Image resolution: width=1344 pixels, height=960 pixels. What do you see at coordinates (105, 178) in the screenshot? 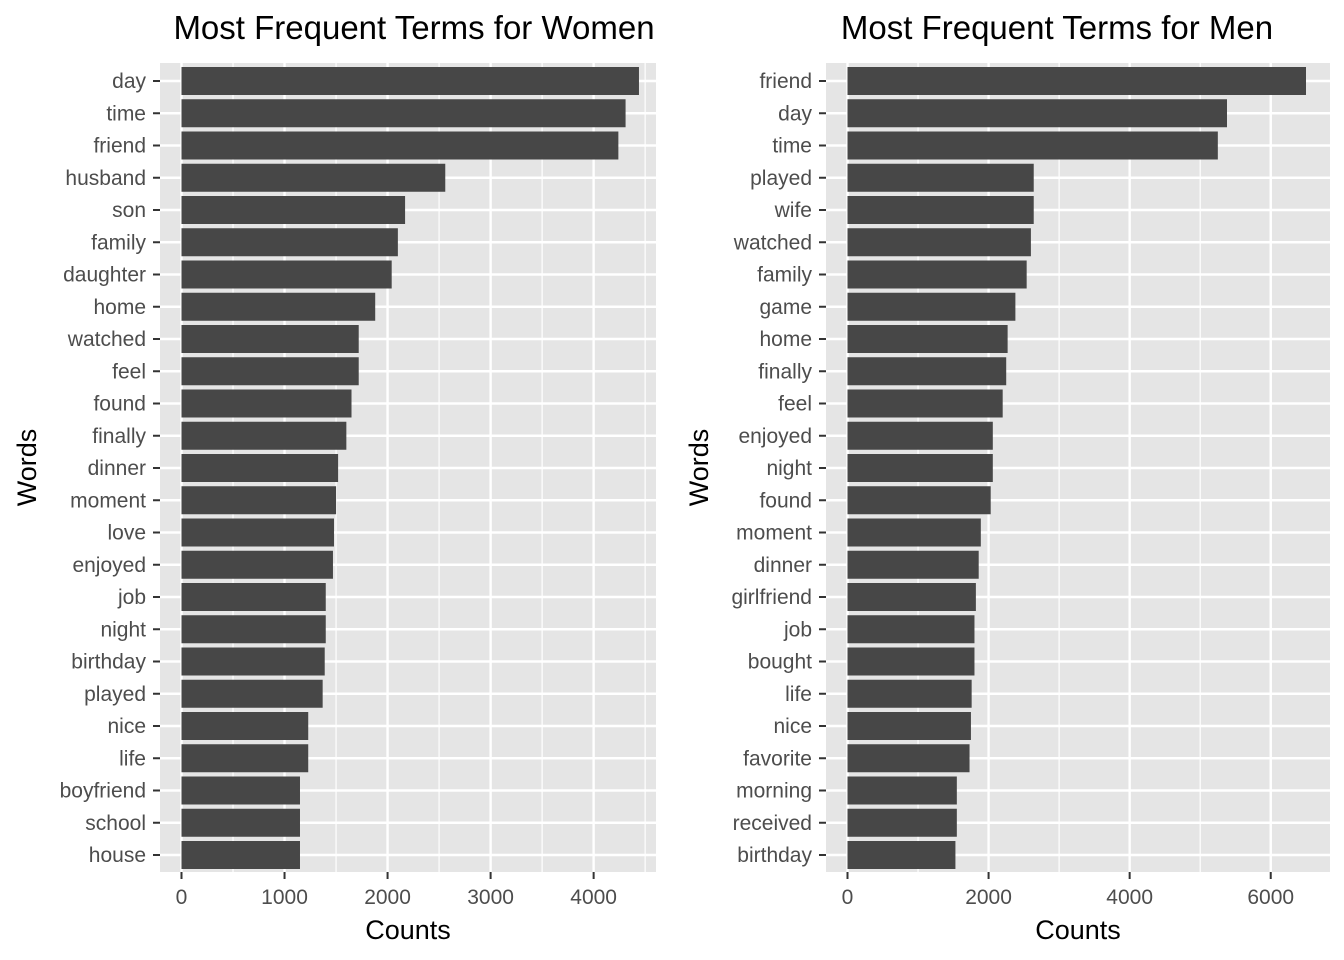
I see `y-tick-label: husband` at bounding box center [105, 178].